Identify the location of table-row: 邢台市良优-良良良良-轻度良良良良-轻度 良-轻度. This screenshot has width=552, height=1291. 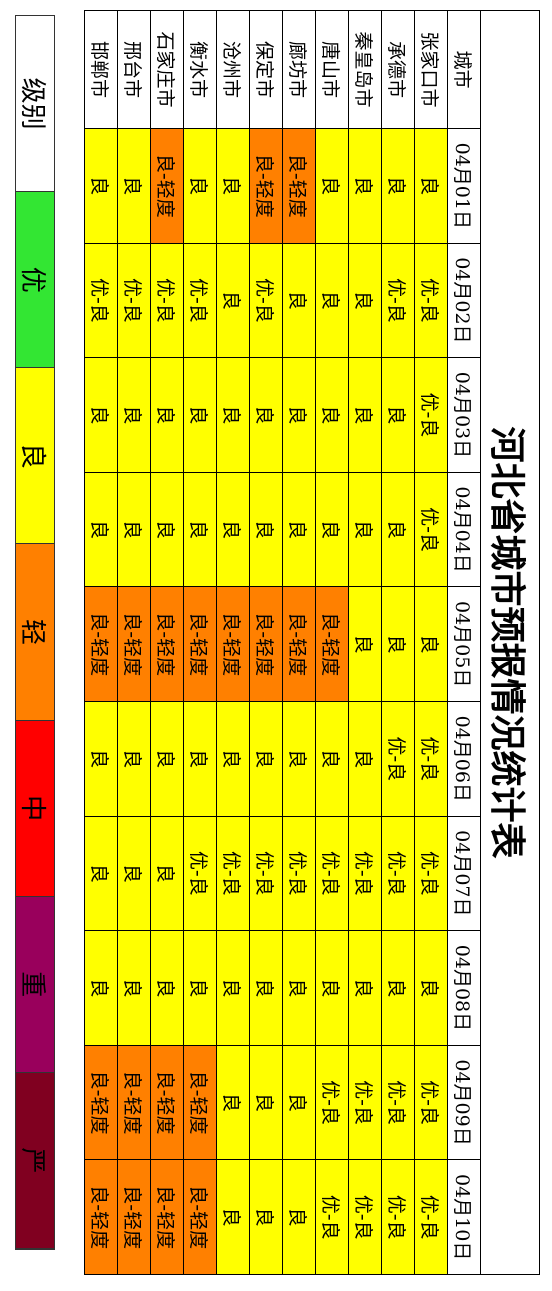
(134, 642).